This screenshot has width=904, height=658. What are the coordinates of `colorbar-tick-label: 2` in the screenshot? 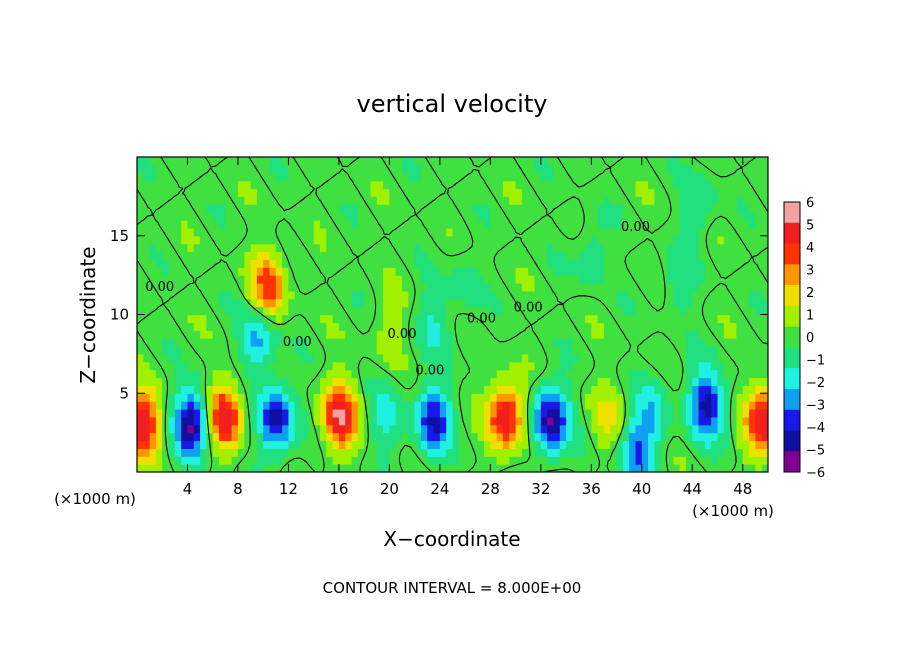 It's located at (810, 293).